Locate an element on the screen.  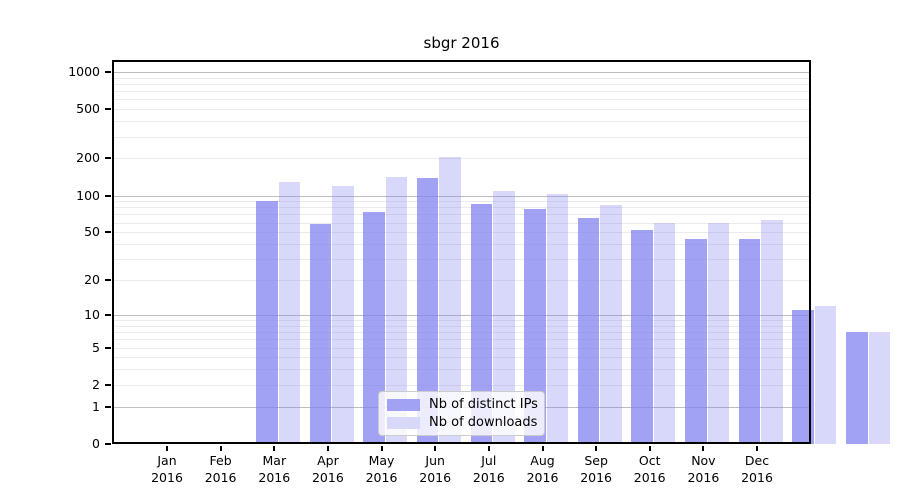
legend-swatch-downloads is located at coordinates (403, 422).